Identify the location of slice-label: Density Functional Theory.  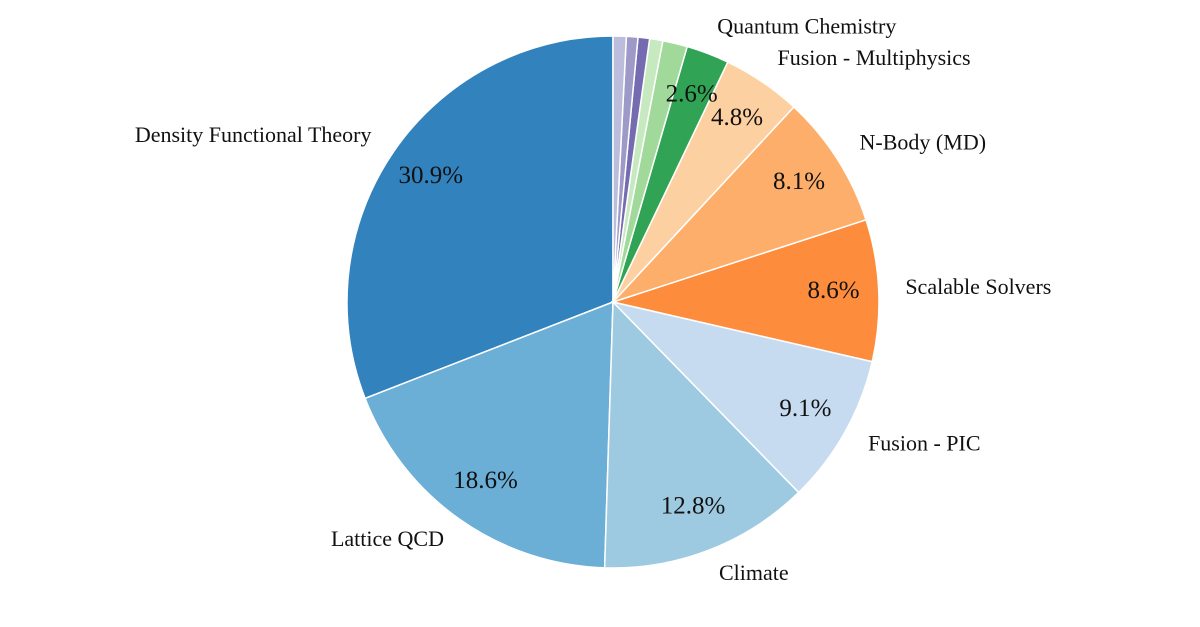
(253, 134).